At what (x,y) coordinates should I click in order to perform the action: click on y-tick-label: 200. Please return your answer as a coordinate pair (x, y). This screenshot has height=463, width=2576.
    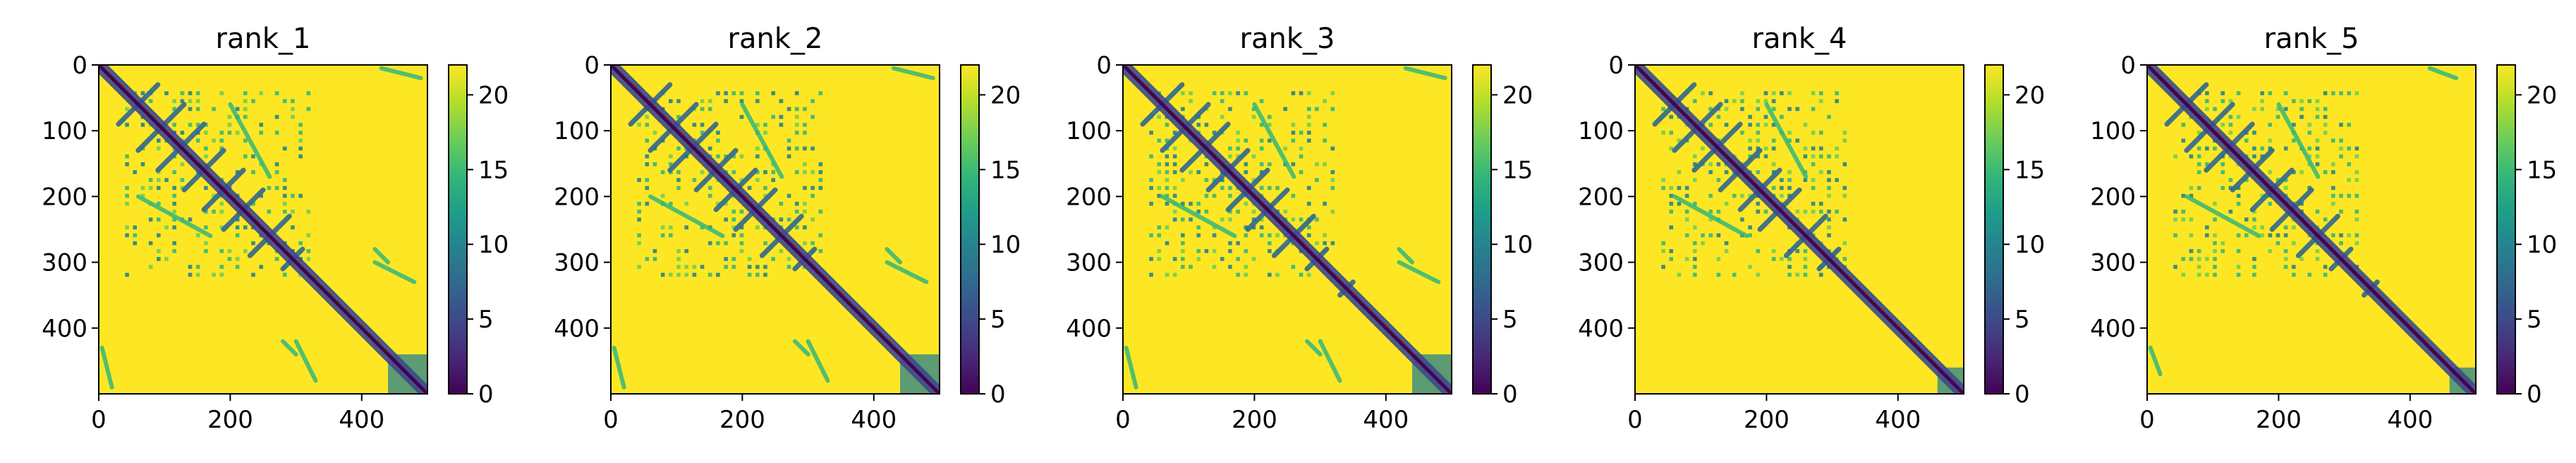
    Looking at the image, I should click on (1089, 197).